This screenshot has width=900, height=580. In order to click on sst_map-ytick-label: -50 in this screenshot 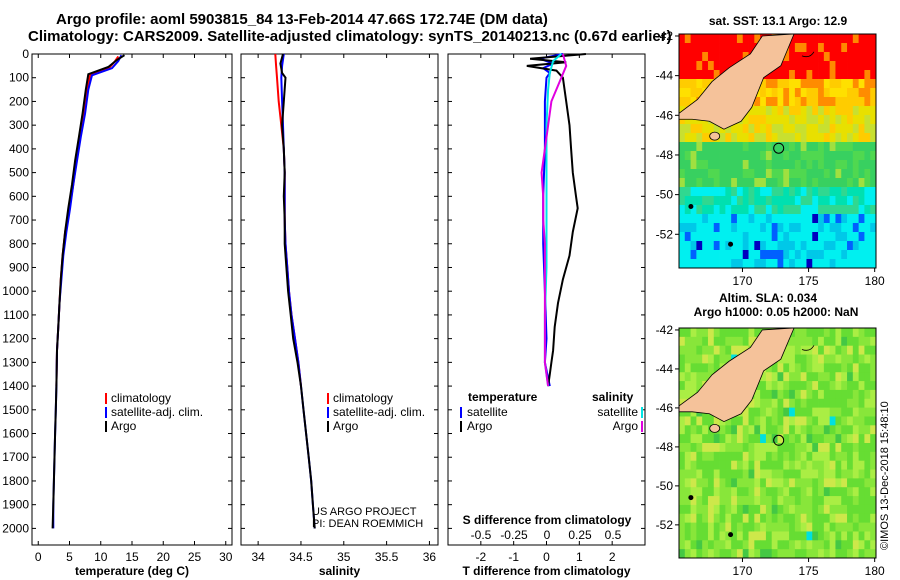, I will do `click(665, 195)`.